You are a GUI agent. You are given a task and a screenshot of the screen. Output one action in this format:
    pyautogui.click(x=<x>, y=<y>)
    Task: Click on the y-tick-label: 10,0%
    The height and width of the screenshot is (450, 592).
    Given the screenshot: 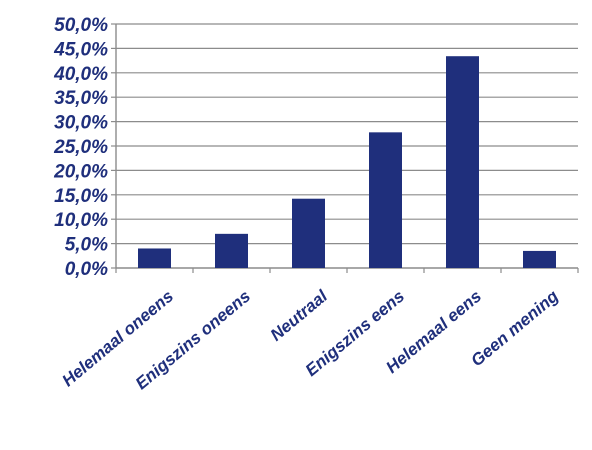 What is the action you would take?
    pyautogui.click(x=81, y=220)
    